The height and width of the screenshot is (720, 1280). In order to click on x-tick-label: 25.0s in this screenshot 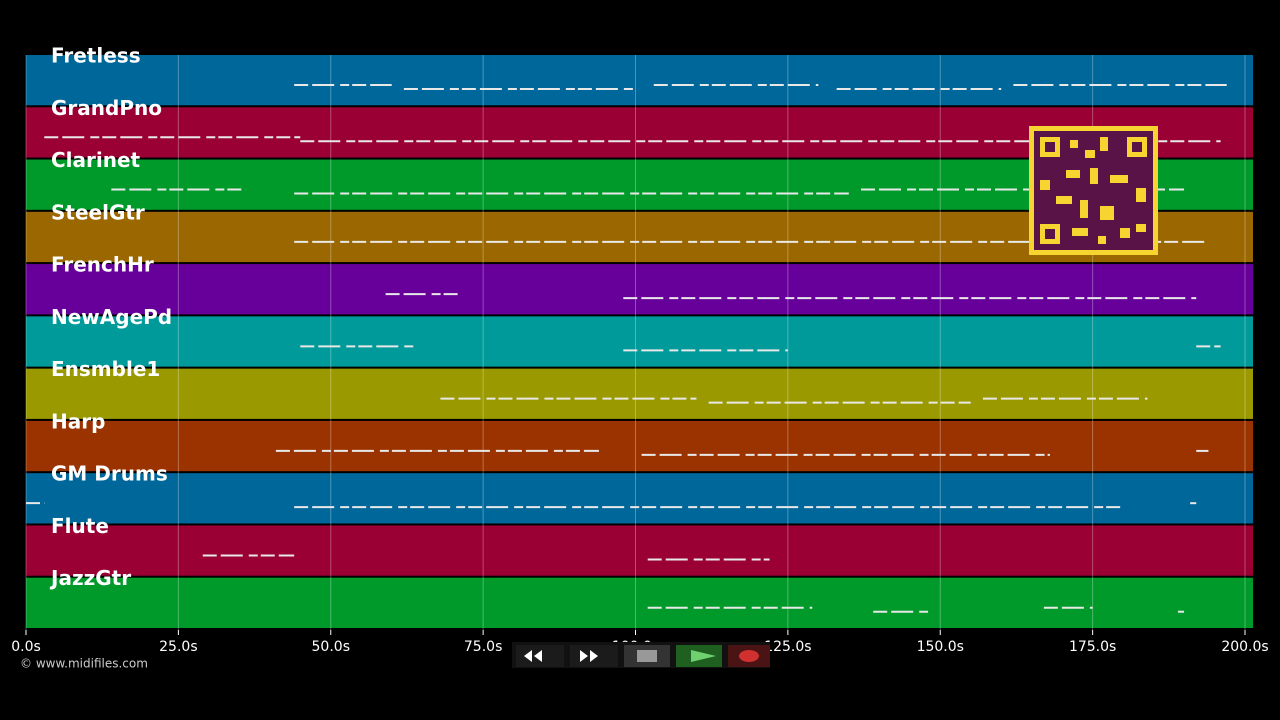, I will do `click(178, 647)`.